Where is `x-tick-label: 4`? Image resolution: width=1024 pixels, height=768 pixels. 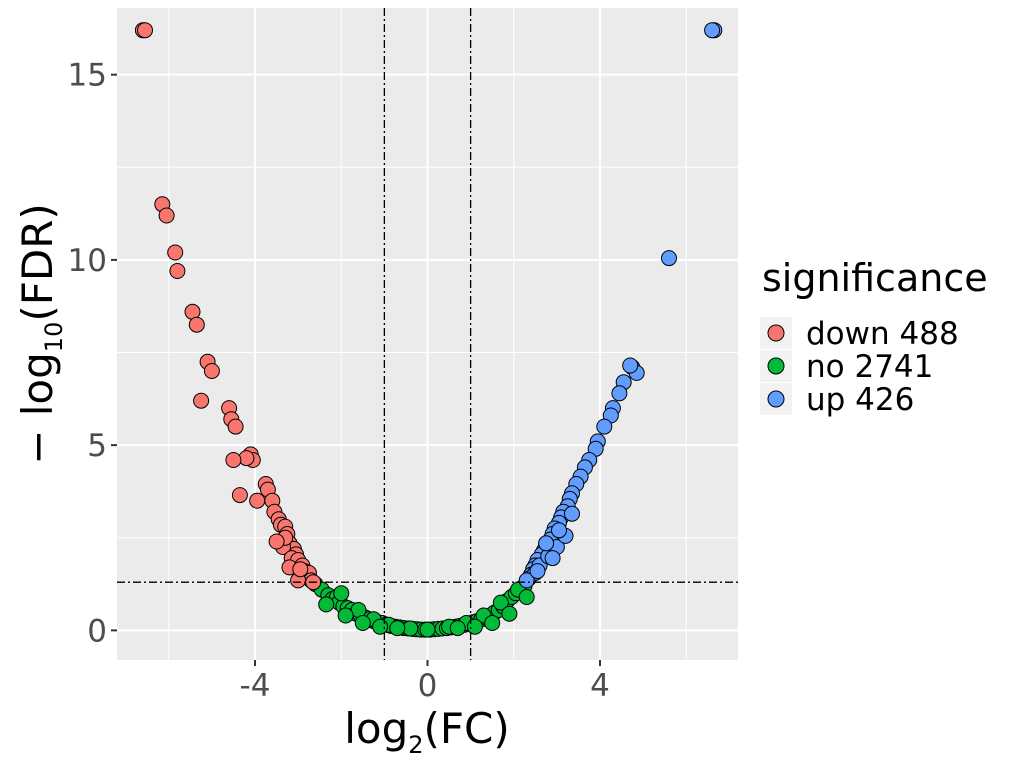
x-tick-label: 4 is located at coordinates (600, 686).